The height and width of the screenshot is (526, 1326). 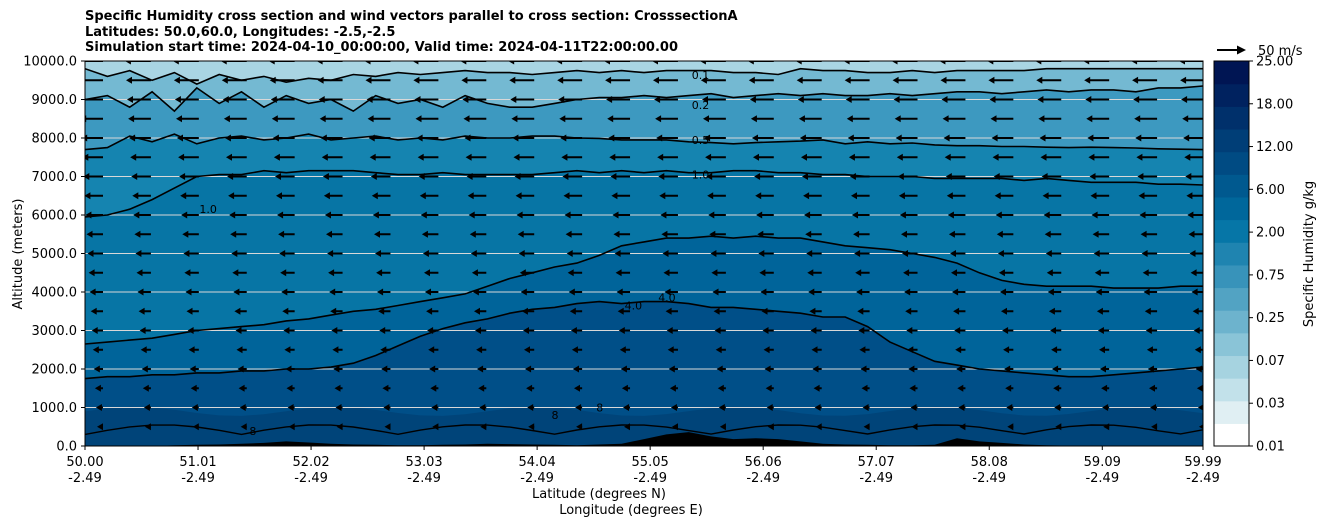 What do you see at coordinates (701, 140) in the screenshot?
I see `contour-label: 0.5` at bounding box center [701, 140].